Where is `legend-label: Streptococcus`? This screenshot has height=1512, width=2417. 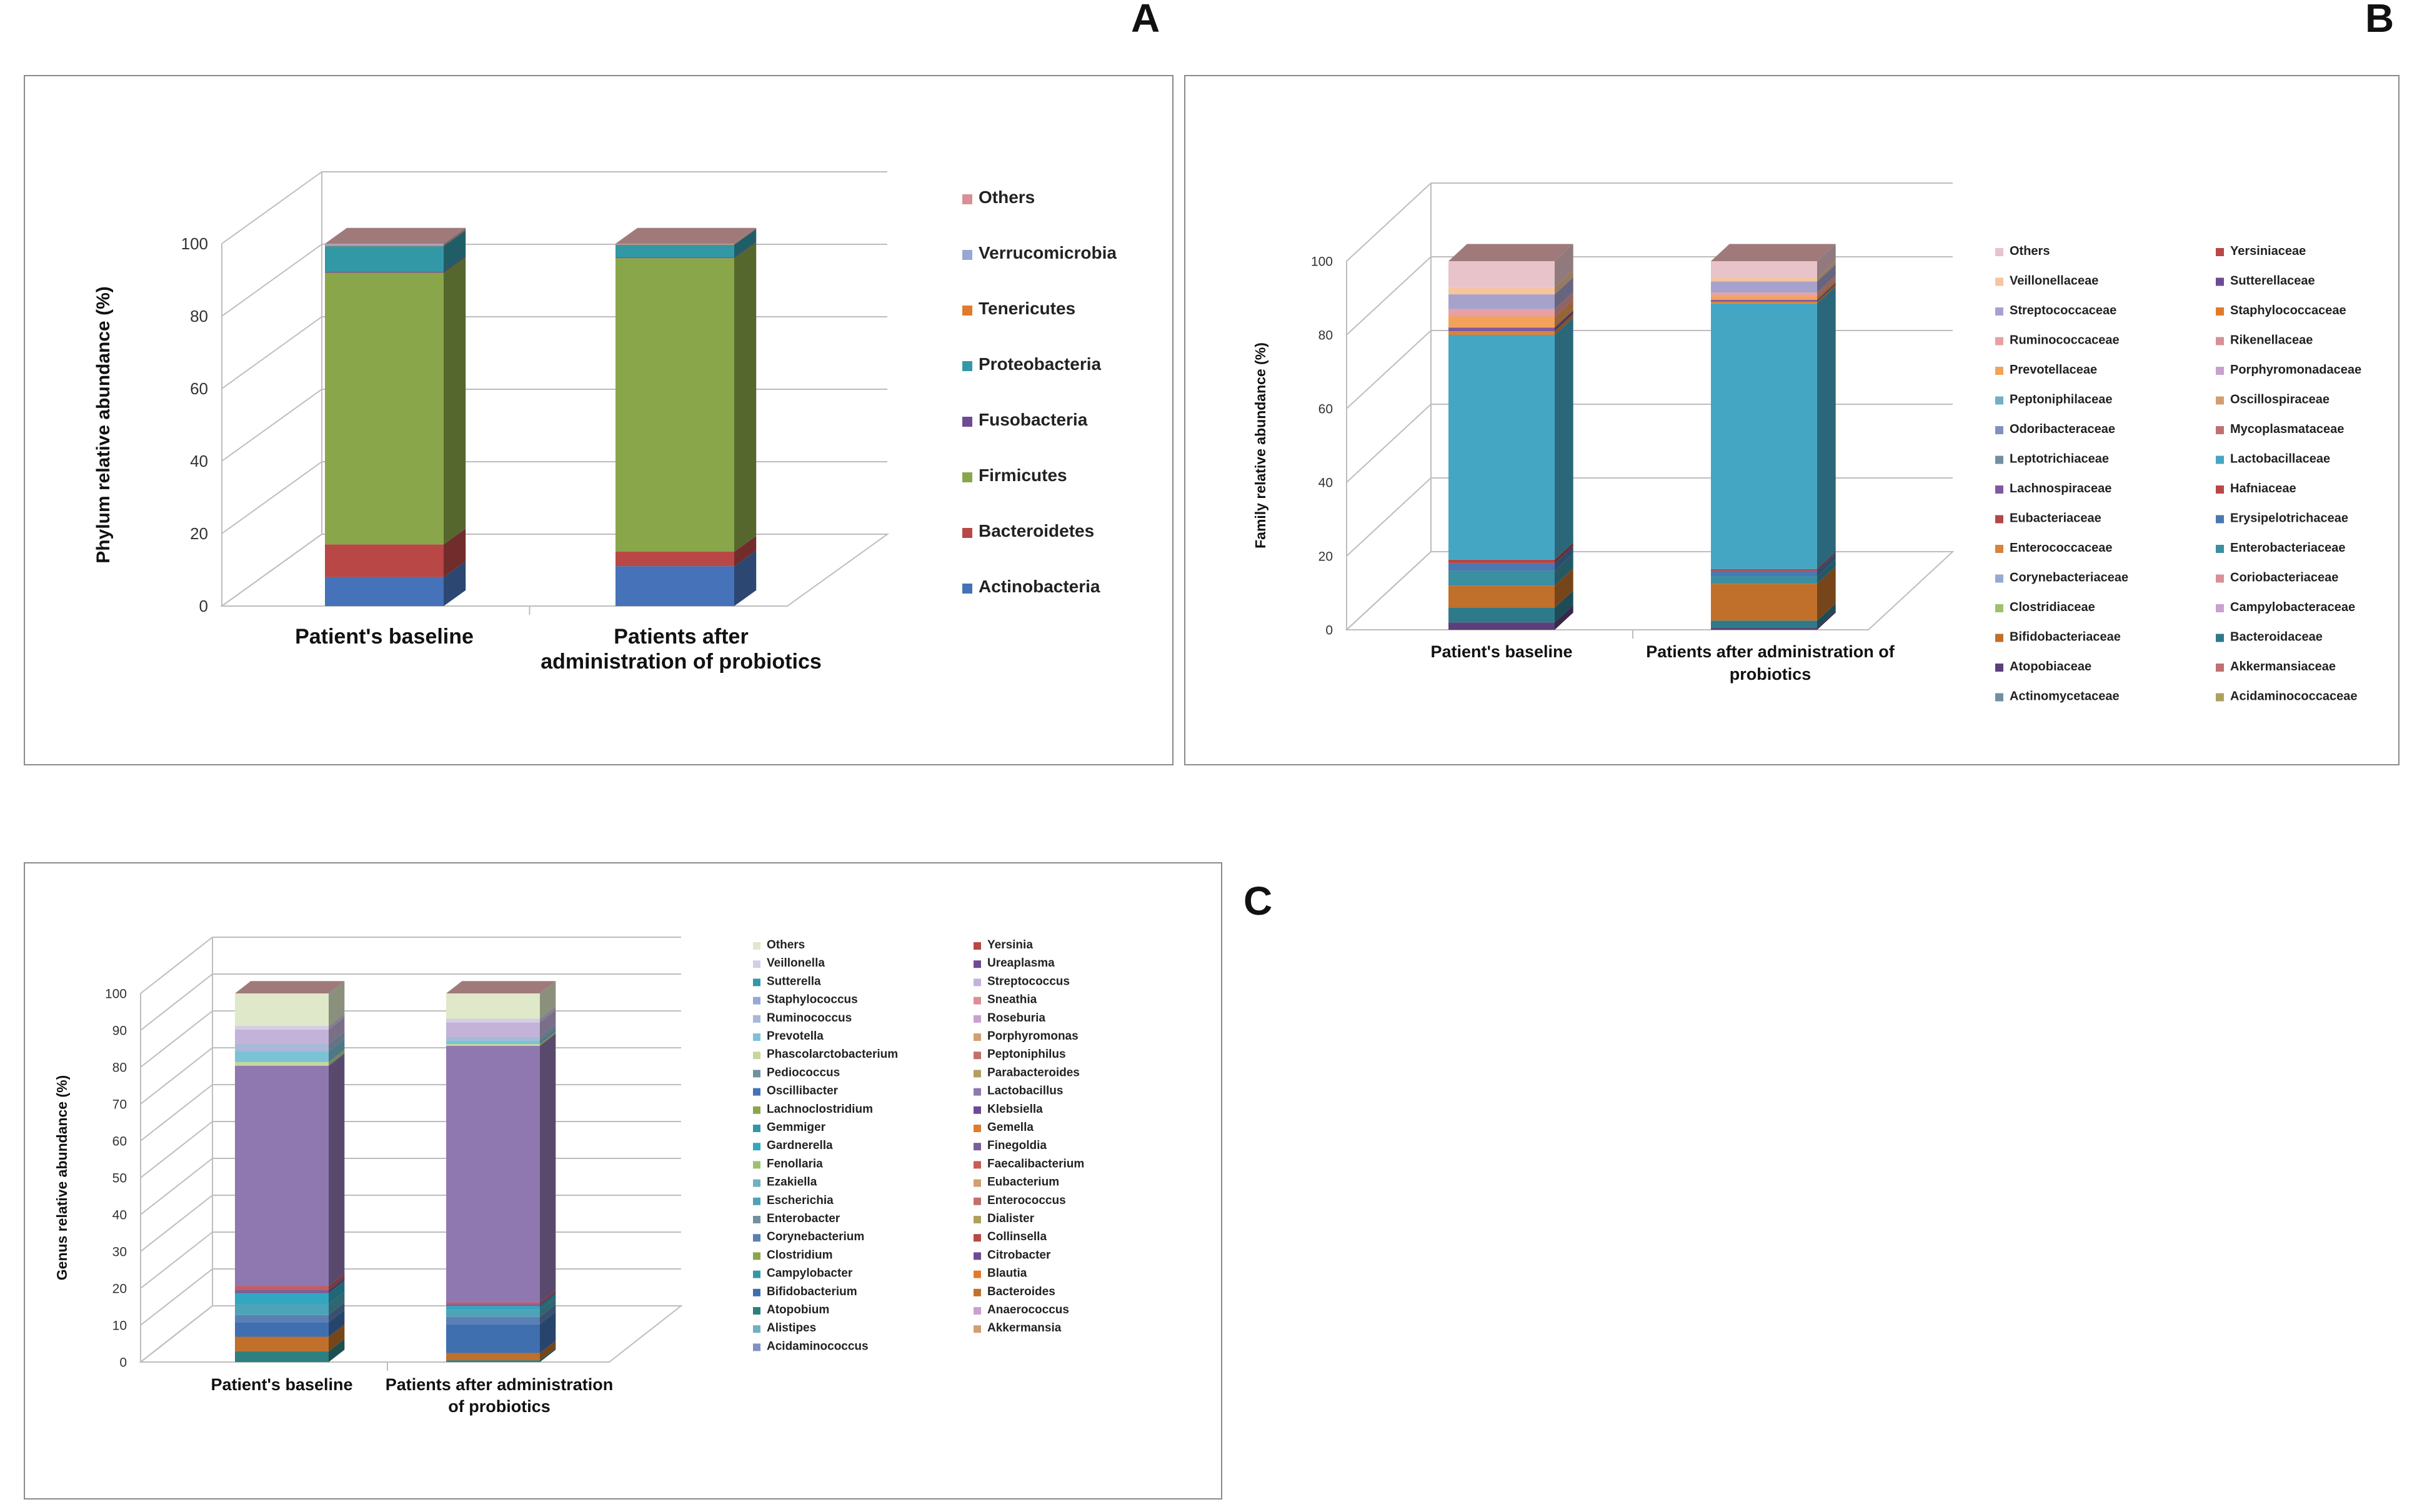 legend-label: Streptococcus is located at coordinates (1029, 981).